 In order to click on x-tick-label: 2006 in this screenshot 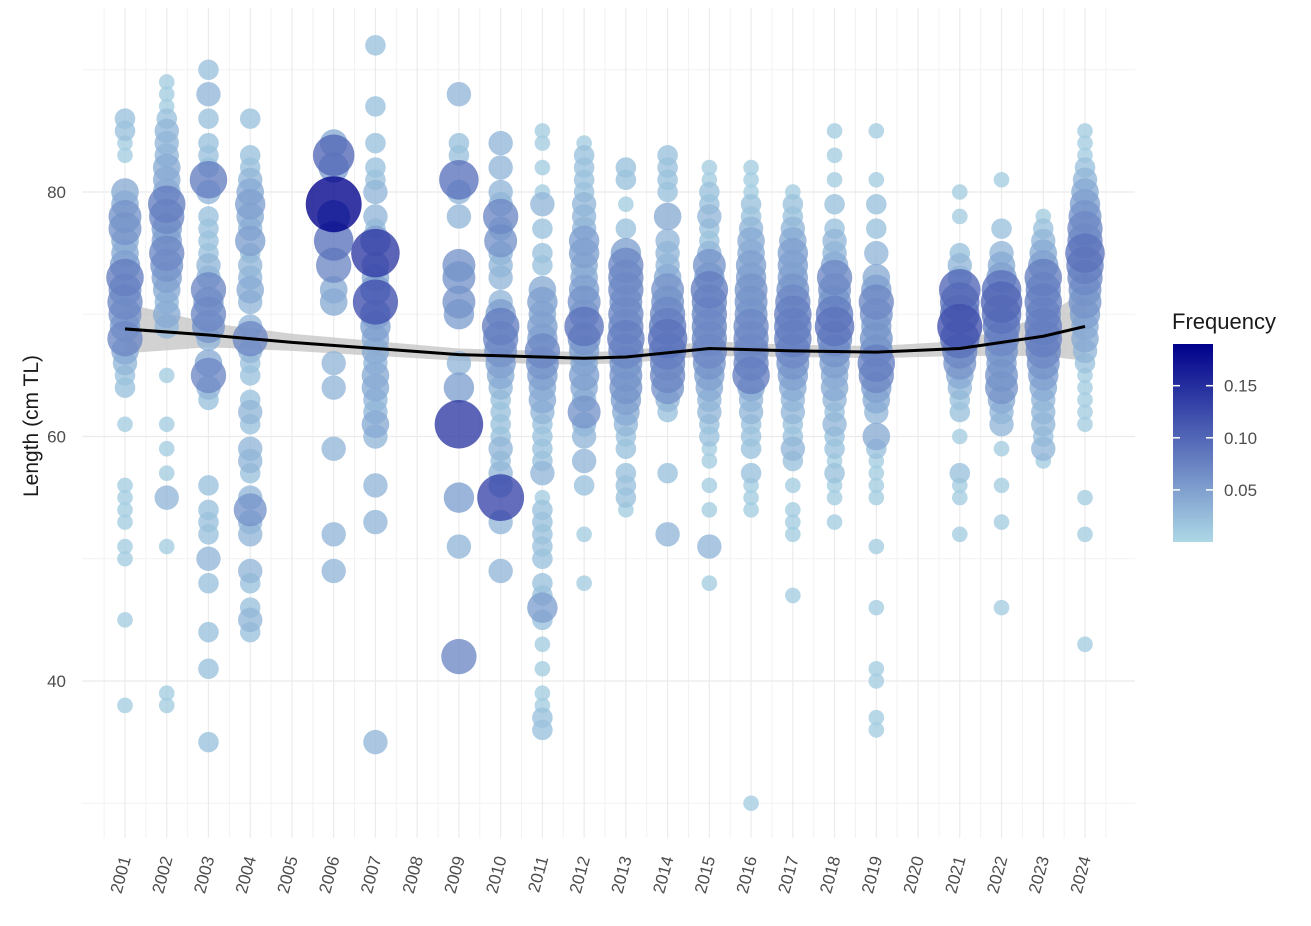, I will do `click(329, 874)`.